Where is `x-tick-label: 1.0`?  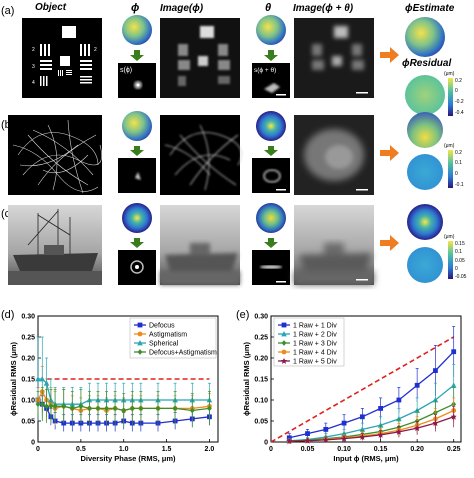
x-tick-label: 1.0 is located at coordinates (124, 449).